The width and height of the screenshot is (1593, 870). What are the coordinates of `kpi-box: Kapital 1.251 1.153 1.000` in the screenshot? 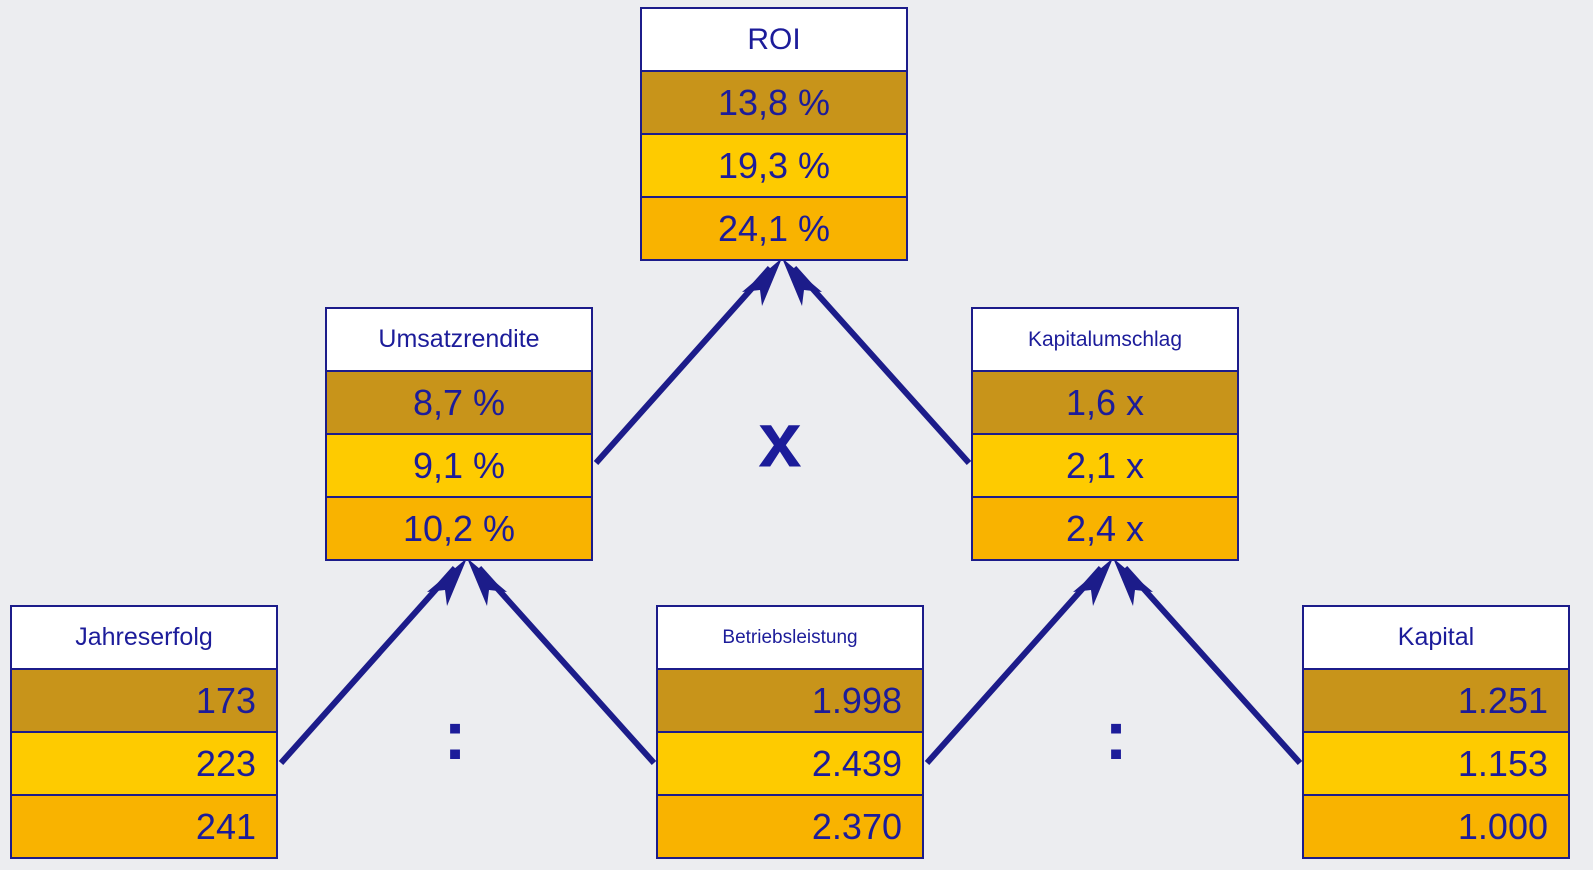 It's located at (1436, 732).